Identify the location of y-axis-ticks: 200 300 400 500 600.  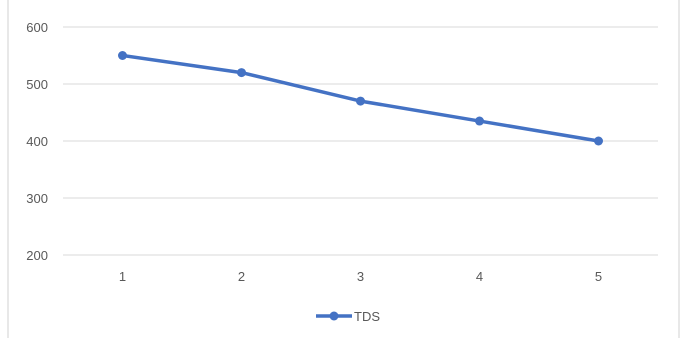
(37, 141).